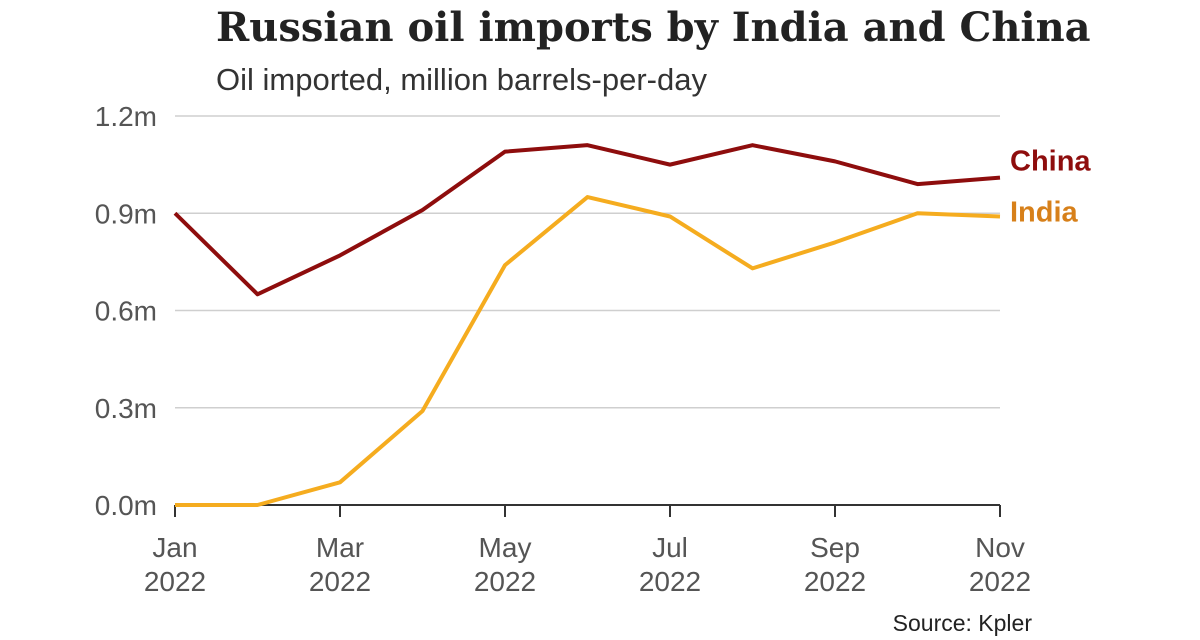  I want to click on x-tick-label-month: Nov, so click(1000, 547).